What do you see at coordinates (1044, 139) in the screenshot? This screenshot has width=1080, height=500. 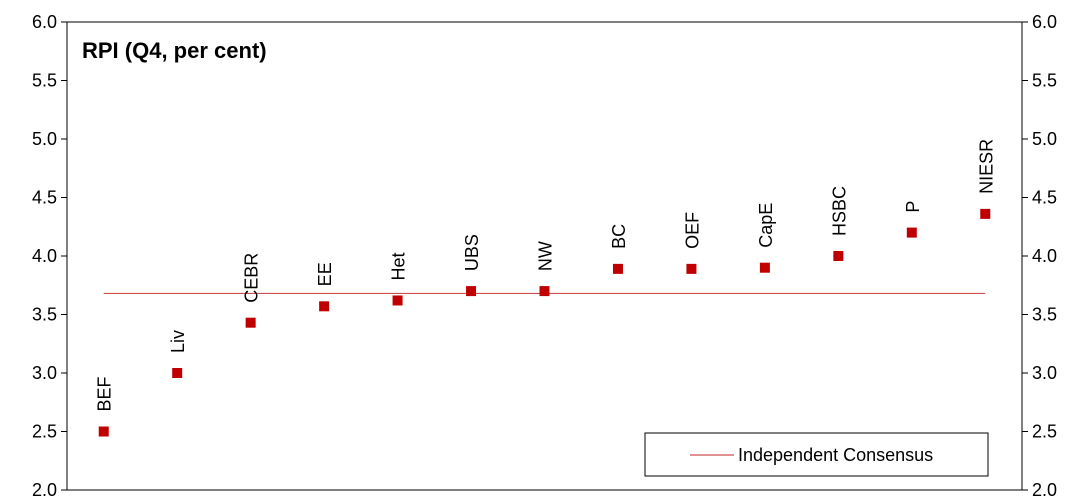 I see `y-tick-label-right: 5.0` at bounding box center [1044, 139].